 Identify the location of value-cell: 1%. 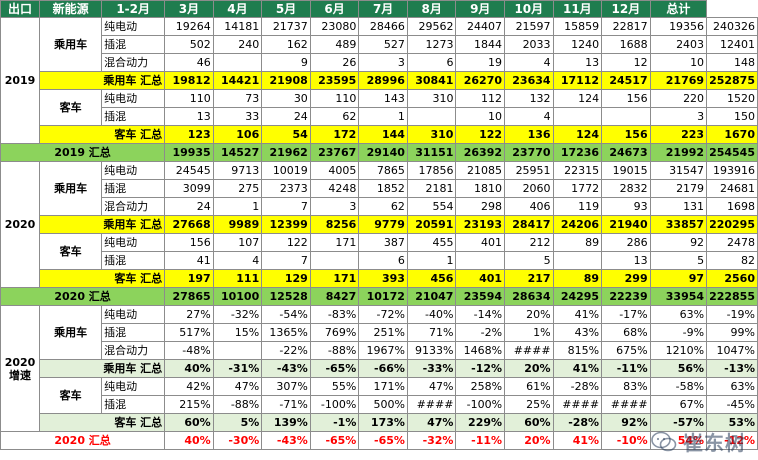
(529, 332).